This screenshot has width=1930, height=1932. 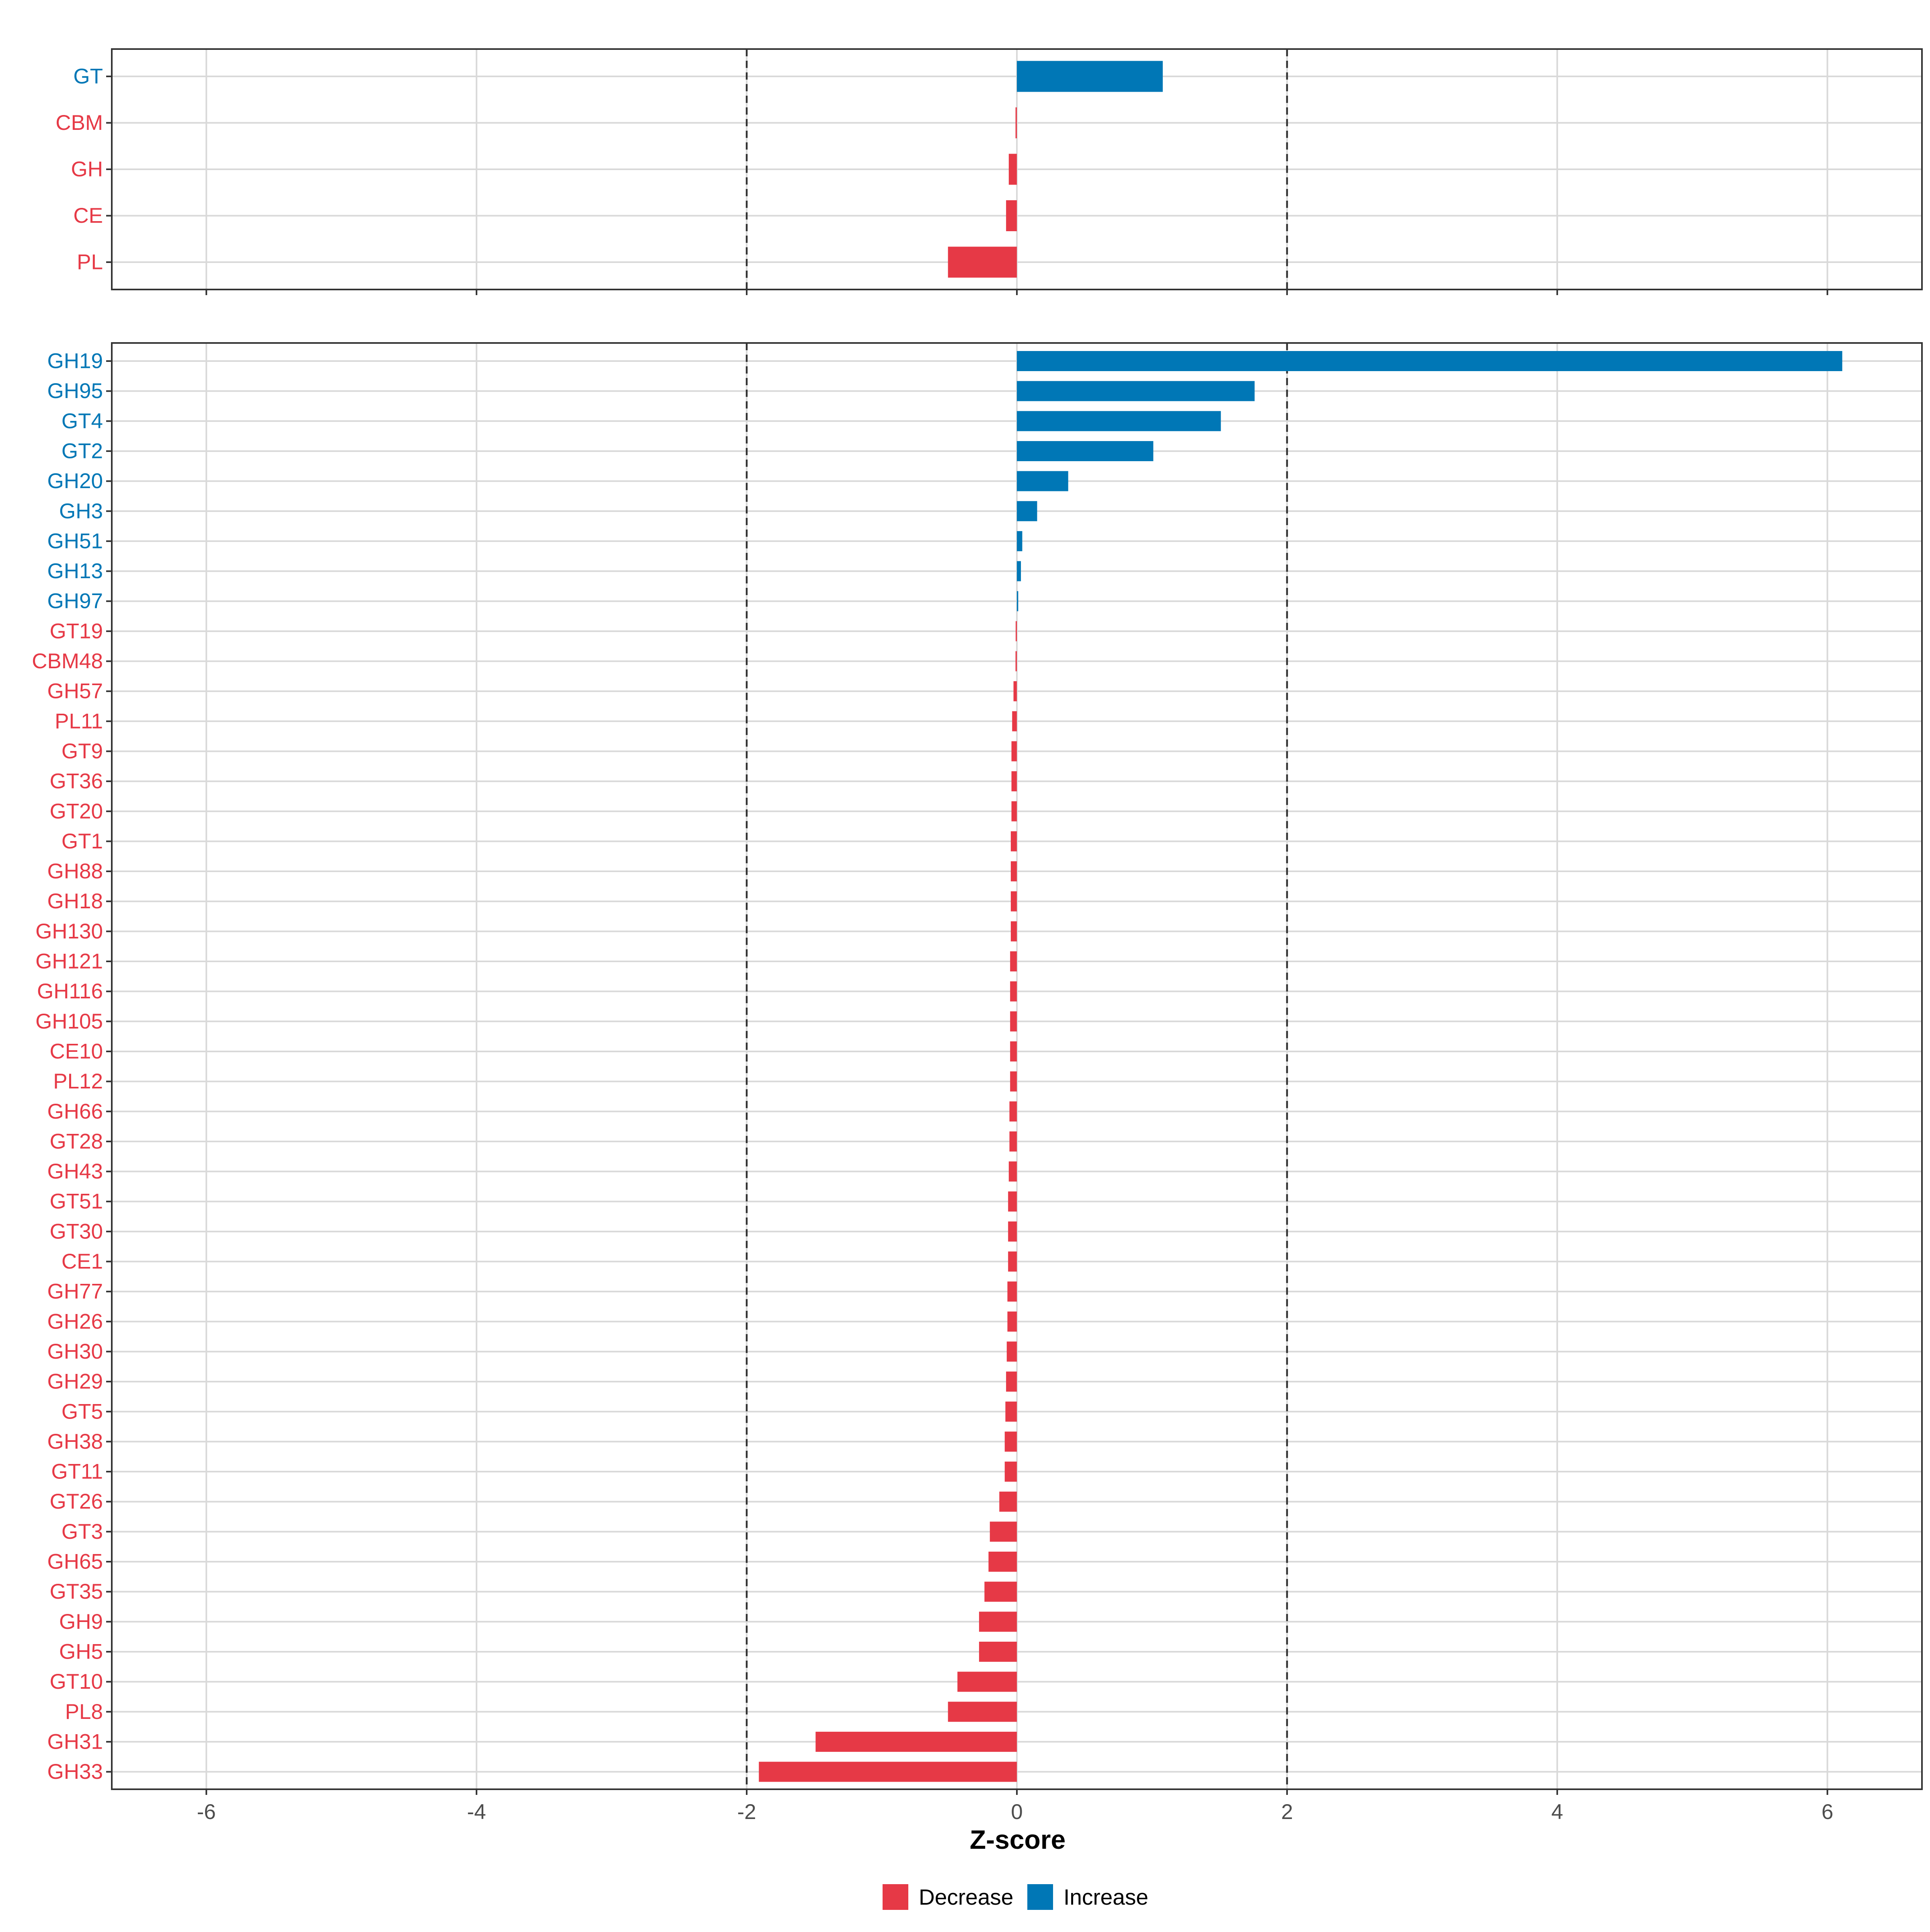 I want to click on bottom-bar-gt4, so click(x=1119, y=421).